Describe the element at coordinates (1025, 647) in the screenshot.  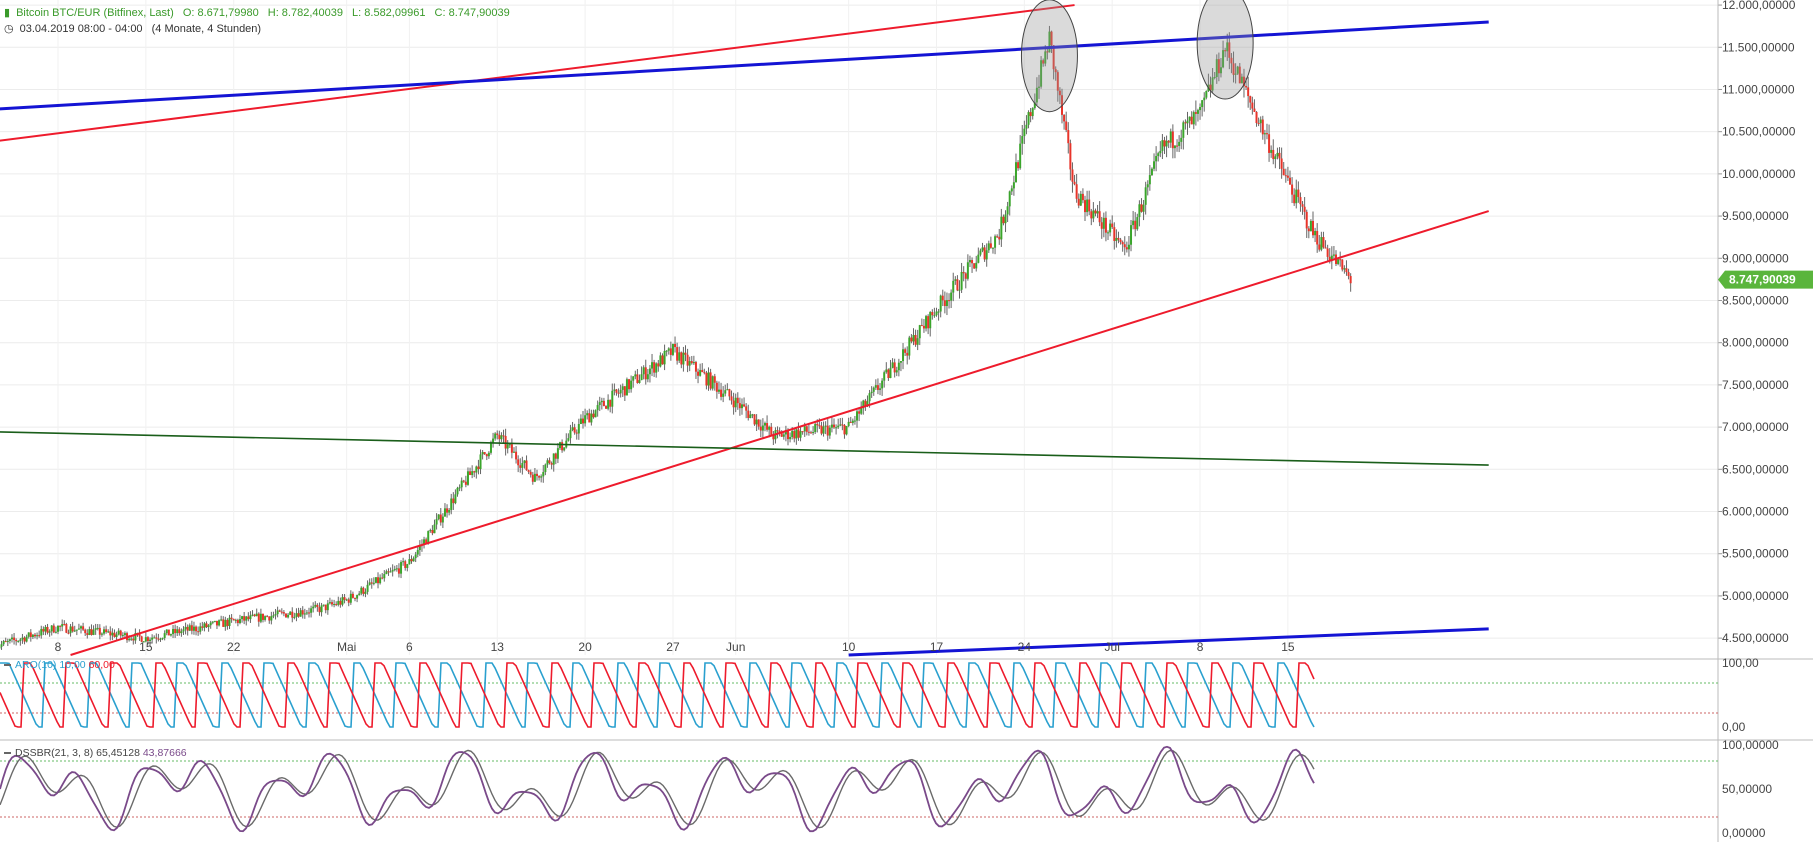
I see `time-tick-label: 24` at that location.